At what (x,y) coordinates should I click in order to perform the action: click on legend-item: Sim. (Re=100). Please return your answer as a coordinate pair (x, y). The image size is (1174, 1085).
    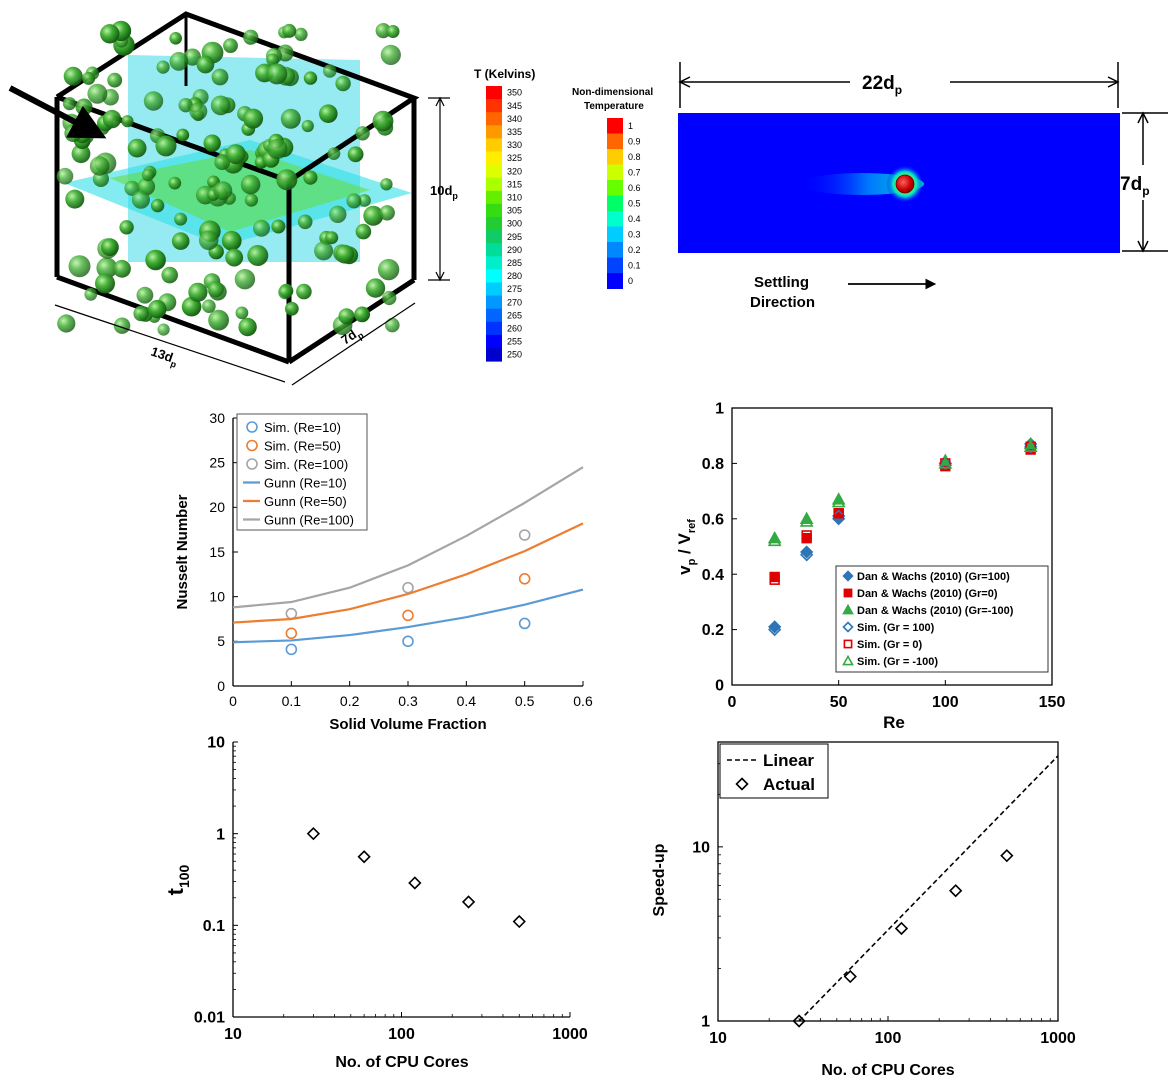
    Looking at the image, I should click on (297, 464).